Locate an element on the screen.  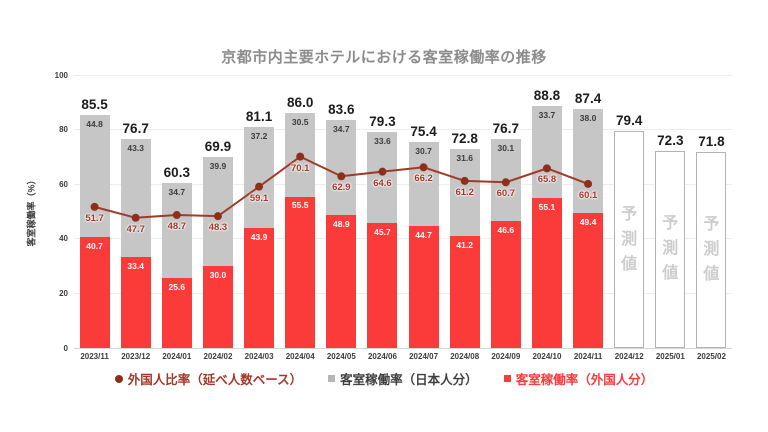
bar-total-label: 81.1 is located at coordinates (259, 116).